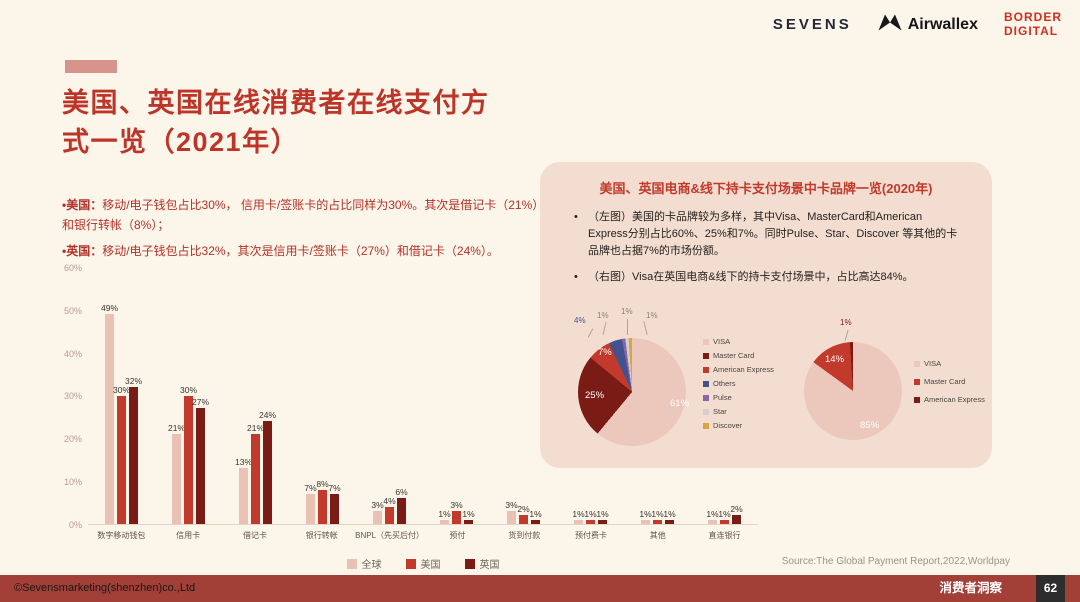  Describe the element at coordinates (256, 473) in the screenshot. I see `bar-美国: 21%` at that location.